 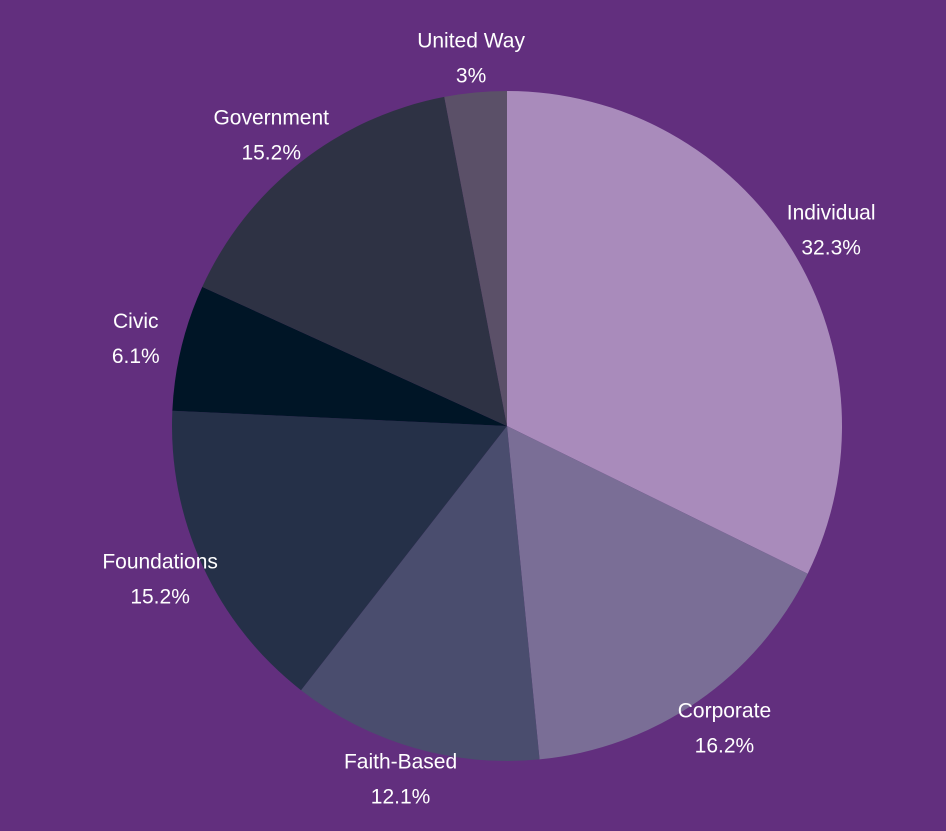 What do you see at coordinates (471, 41) in the screenshot?
I see `slice-label: United Way` at bounding box center [471, 41].